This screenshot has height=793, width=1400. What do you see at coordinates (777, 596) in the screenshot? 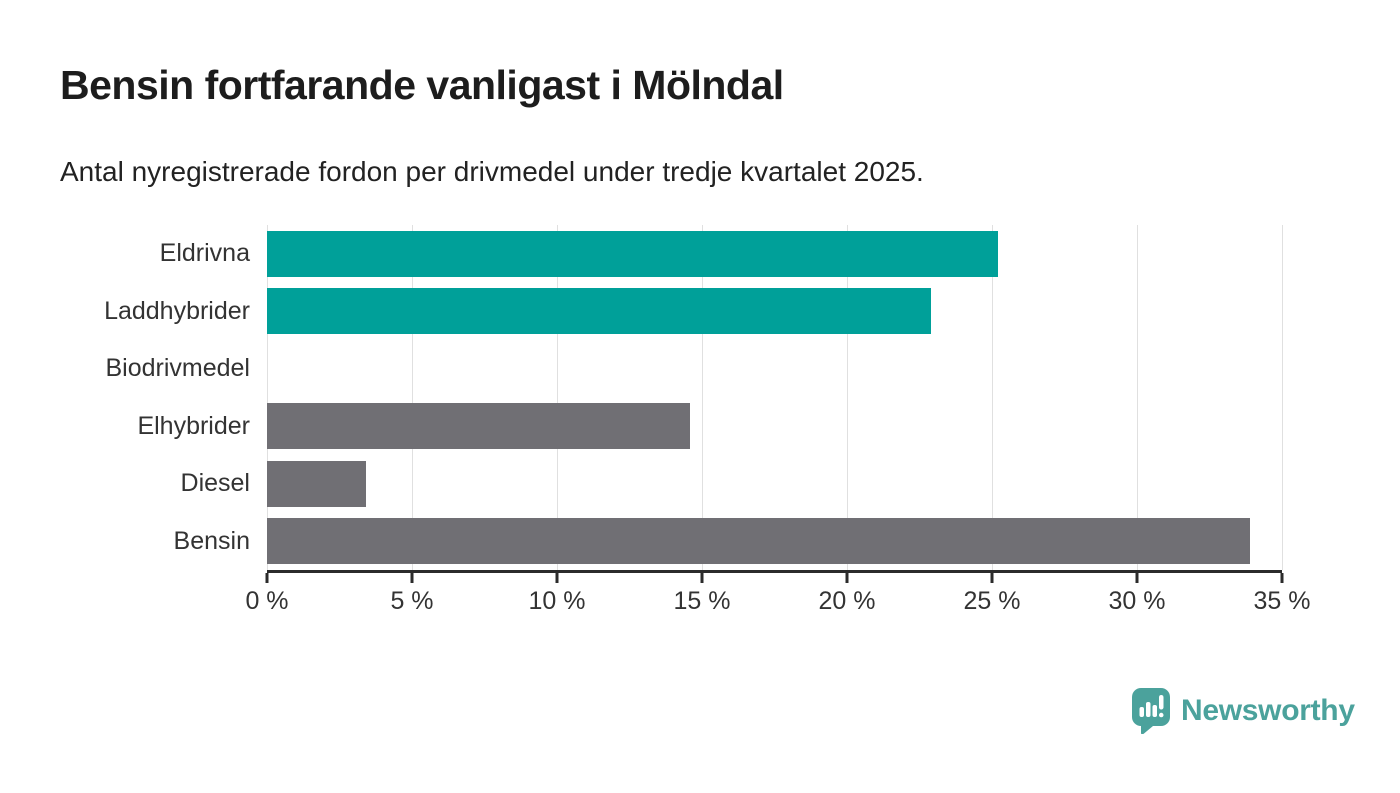
I see `x-axis: 0 % 5 % 10 % 15 % 20 % 25 % 30 % 35 %` at bounding box center [777, 596].